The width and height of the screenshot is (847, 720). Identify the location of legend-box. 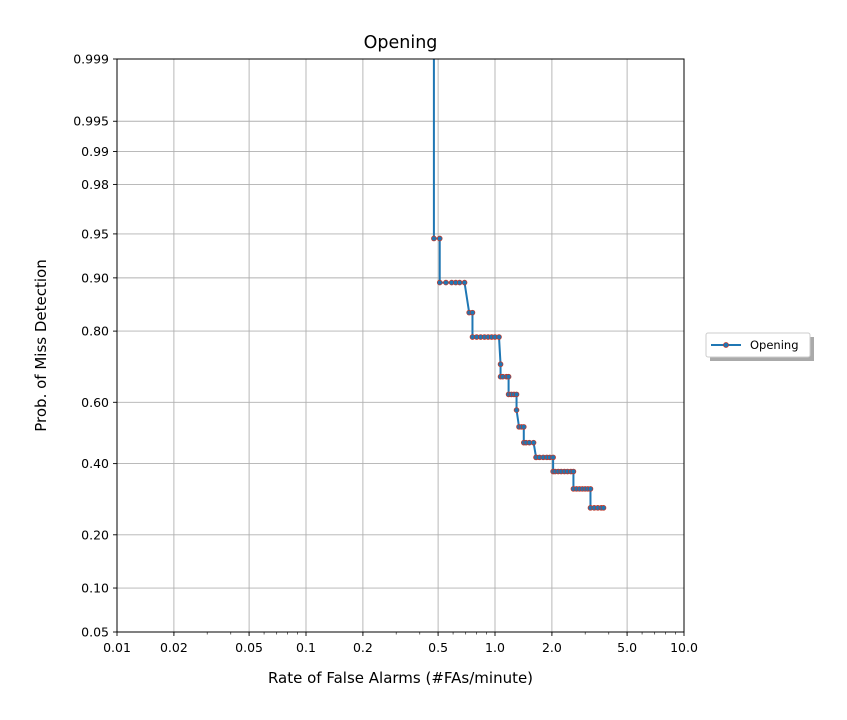
(758, 345).